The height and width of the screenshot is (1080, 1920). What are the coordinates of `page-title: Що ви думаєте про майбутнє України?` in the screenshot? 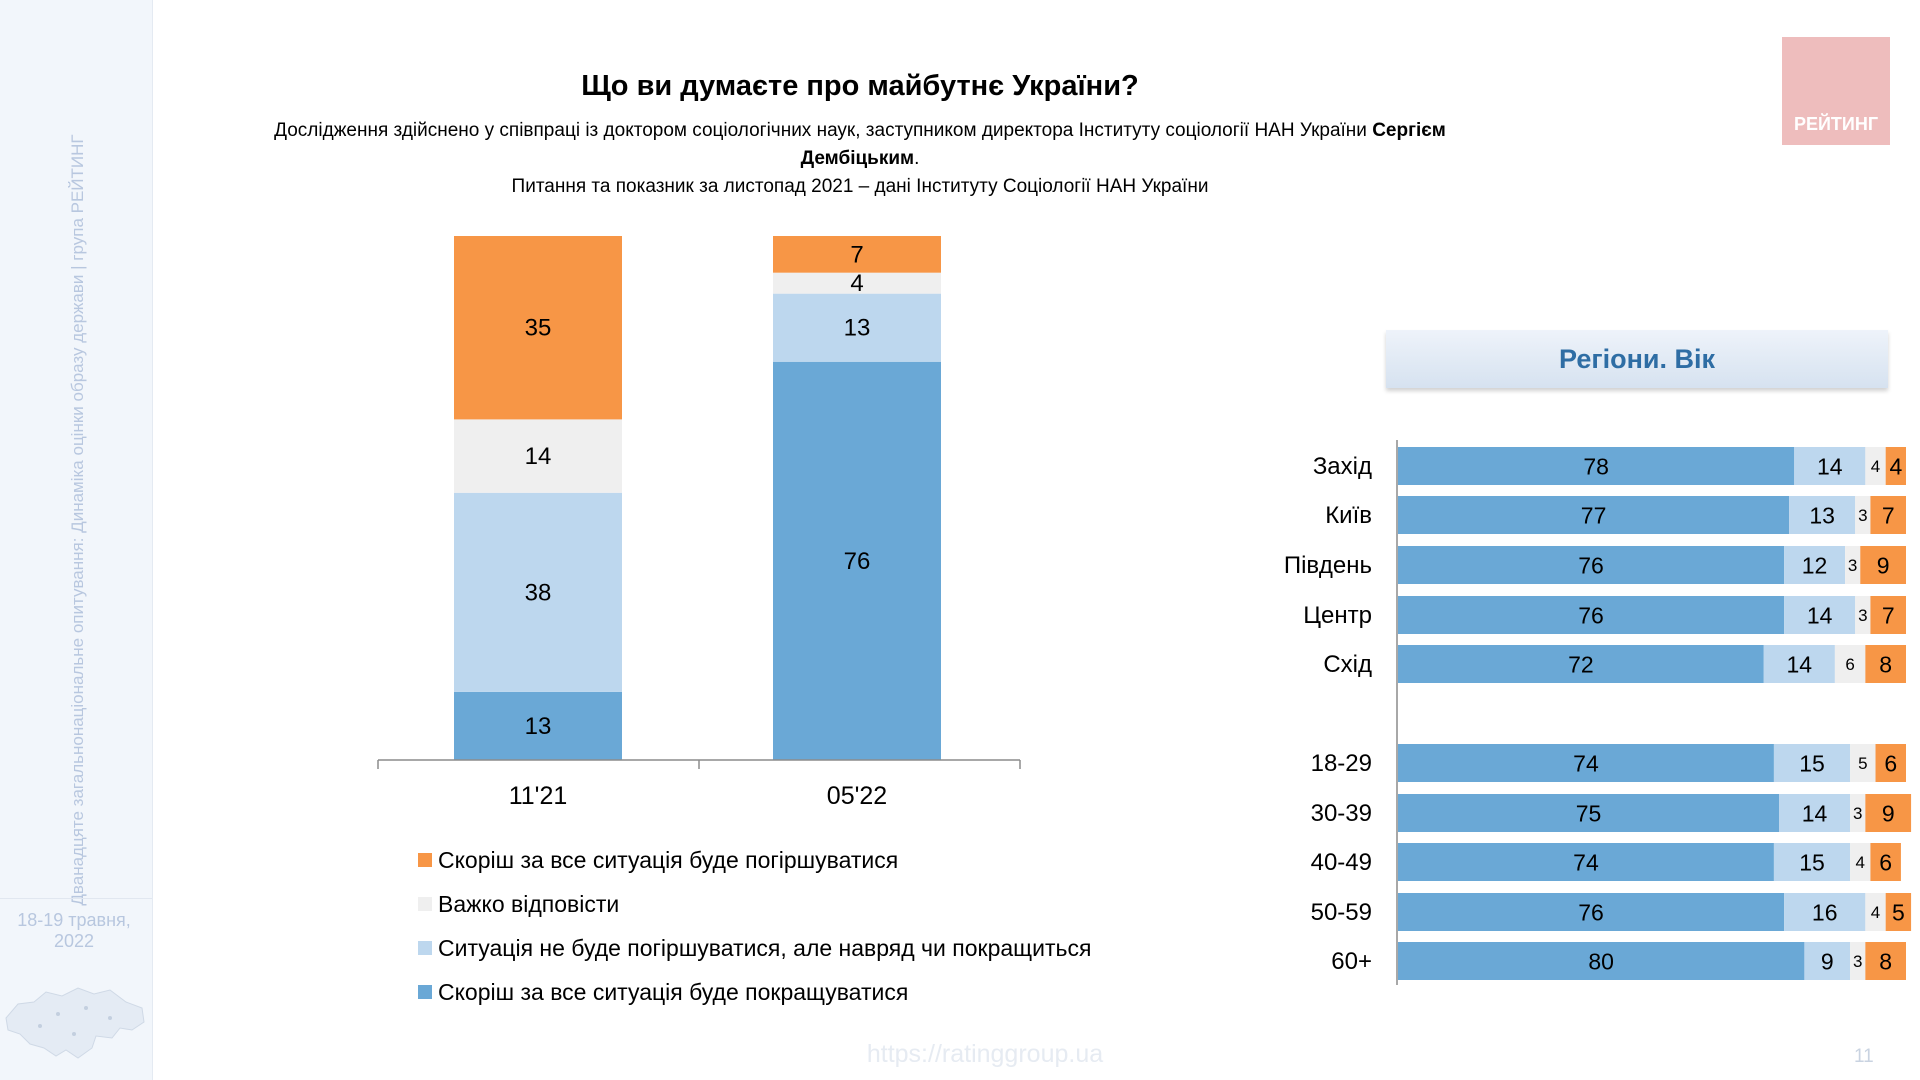 It's located at (860, 86).